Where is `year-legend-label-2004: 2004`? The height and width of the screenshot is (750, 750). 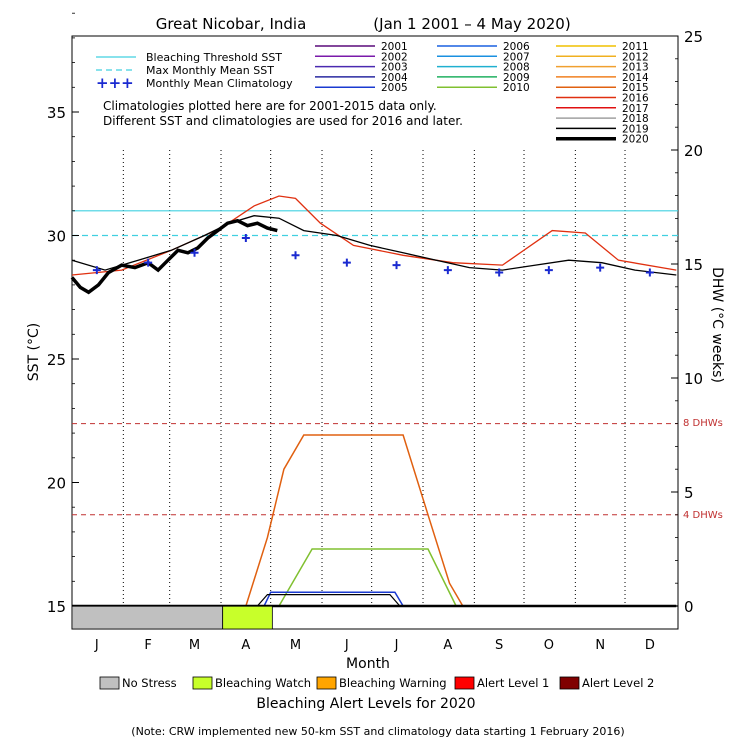 year-legend-label-2004: 2004 is located at coordinates (394, 78).